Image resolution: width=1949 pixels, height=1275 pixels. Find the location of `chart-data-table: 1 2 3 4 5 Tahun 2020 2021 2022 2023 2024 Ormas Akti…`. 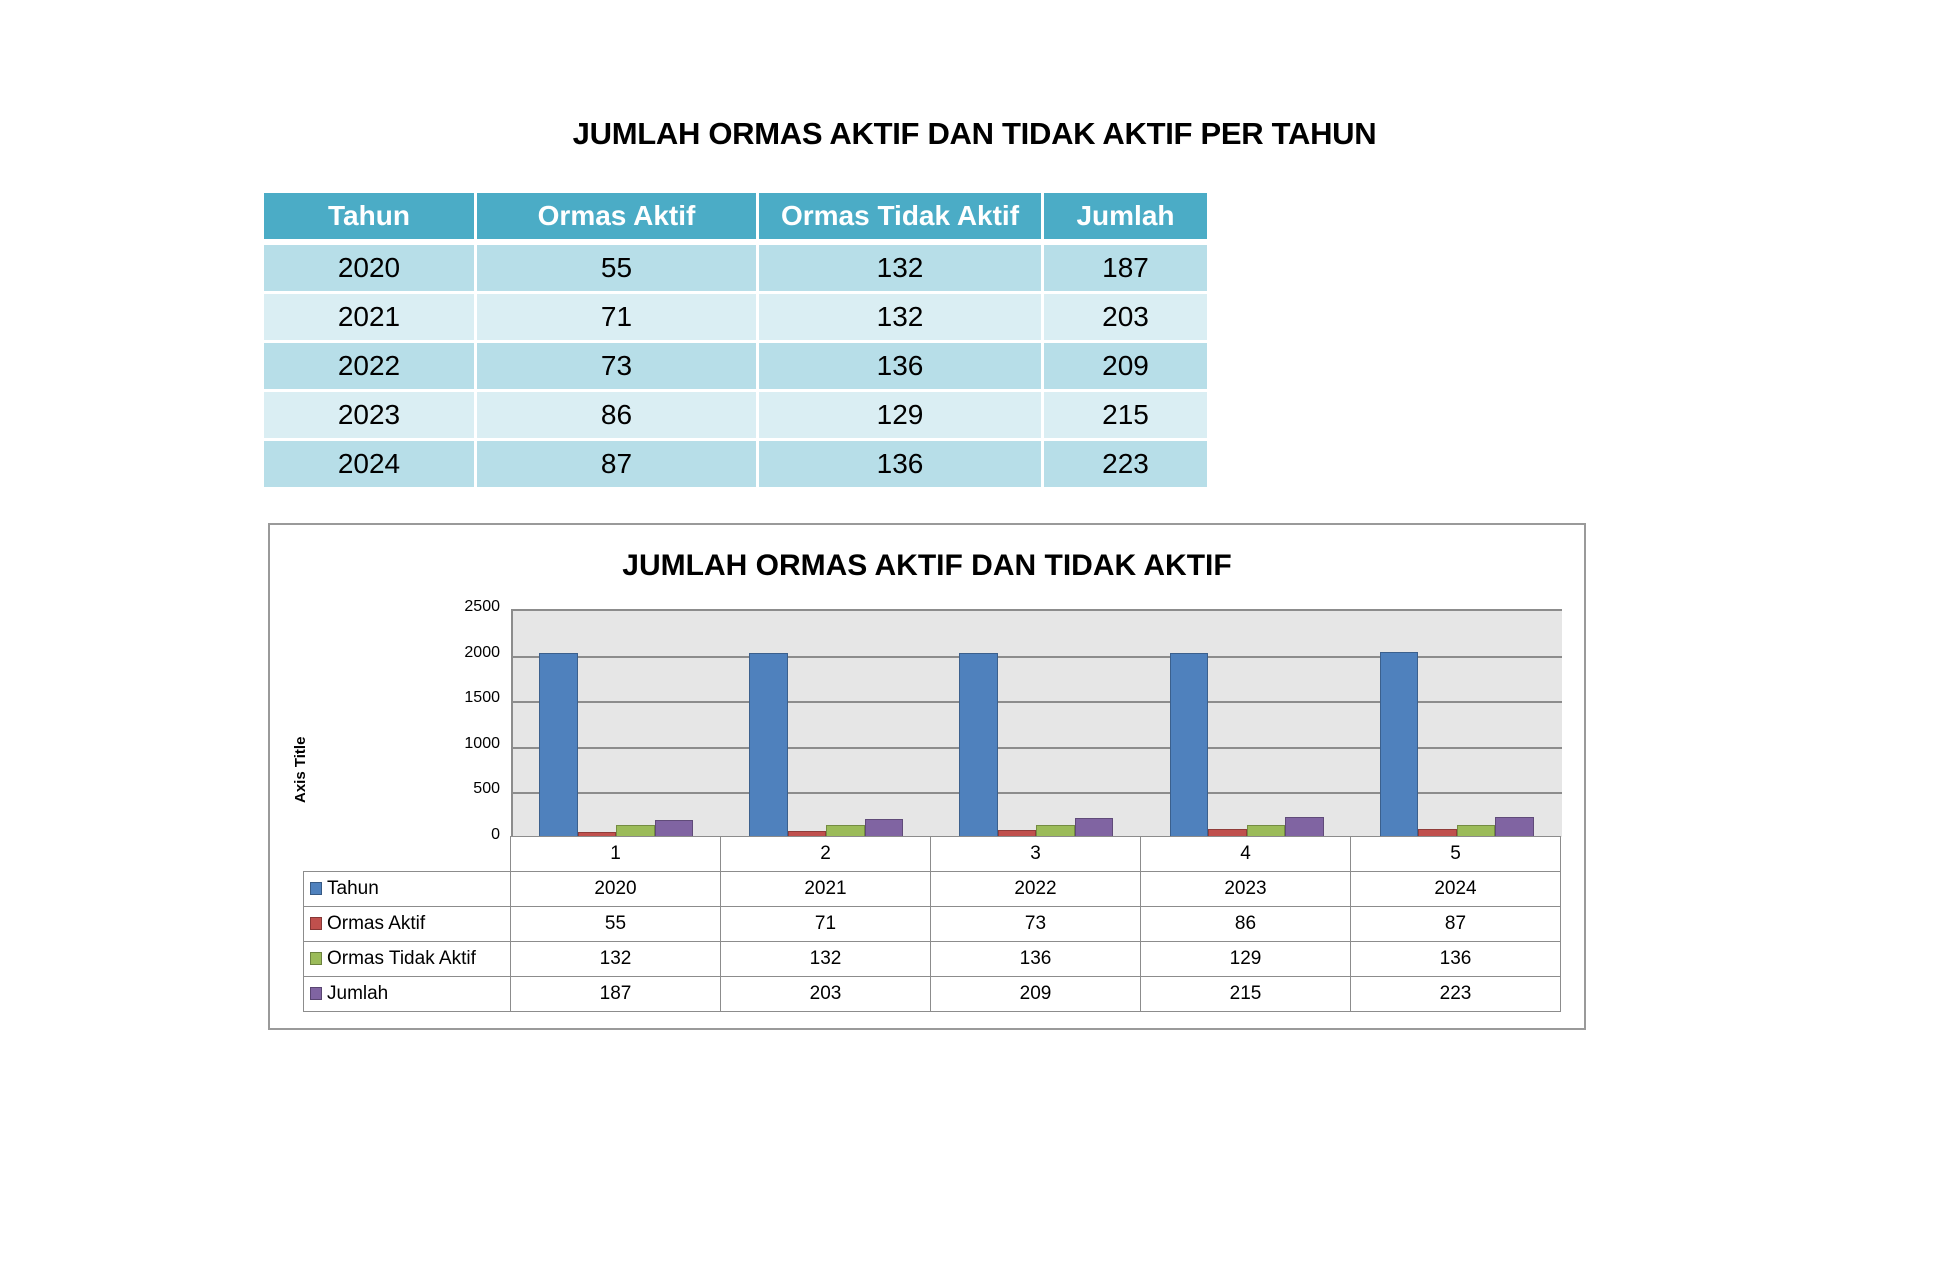

chart-data-table: 1 2 3 4 5 Tahun 2020 2021 2022 2023 2024 Ormas Akti… is located at coordinates (932, 924).